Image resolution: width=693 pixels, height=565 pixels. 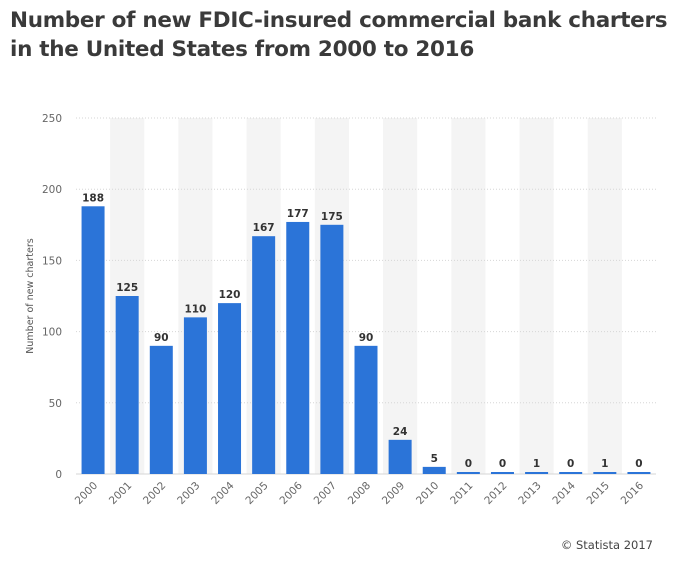 I want to click on data-label-2006: 177, so click(x=298, y=214).